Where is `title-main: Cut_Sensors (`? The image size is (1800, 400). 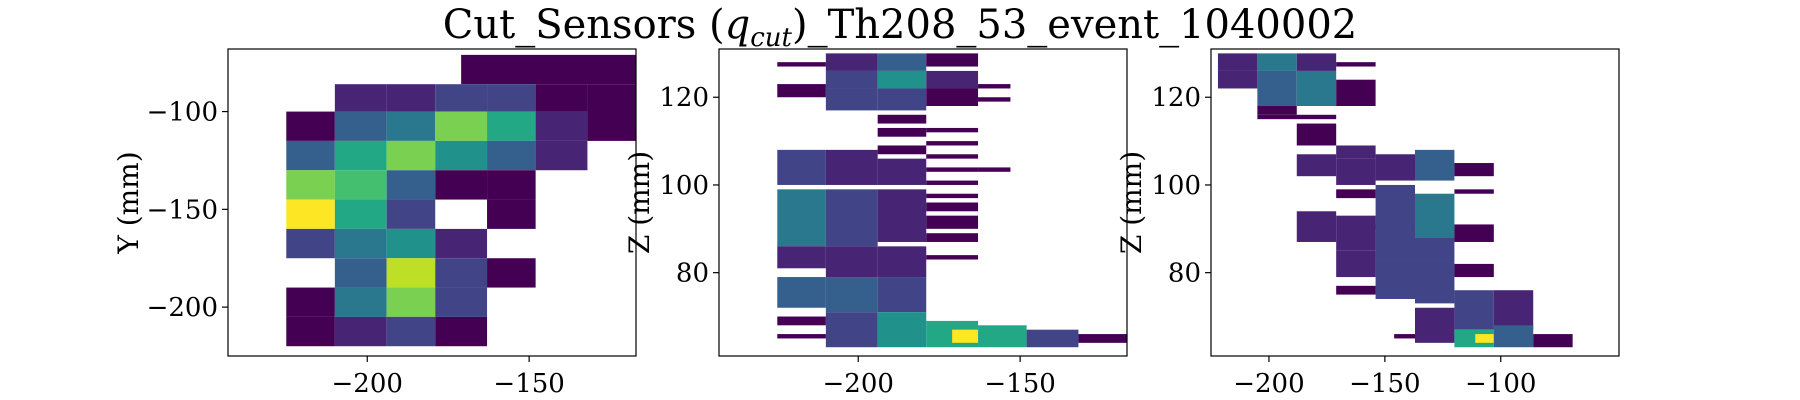 title-main: Cut_Sensors ( is located at coordinates (584, 25).